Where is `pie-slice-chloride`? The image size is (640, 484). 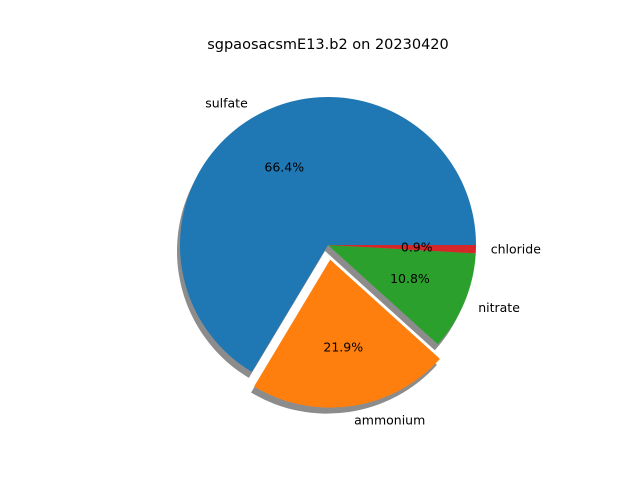
pie-slice-chloride is located at coordinates (402, 249).